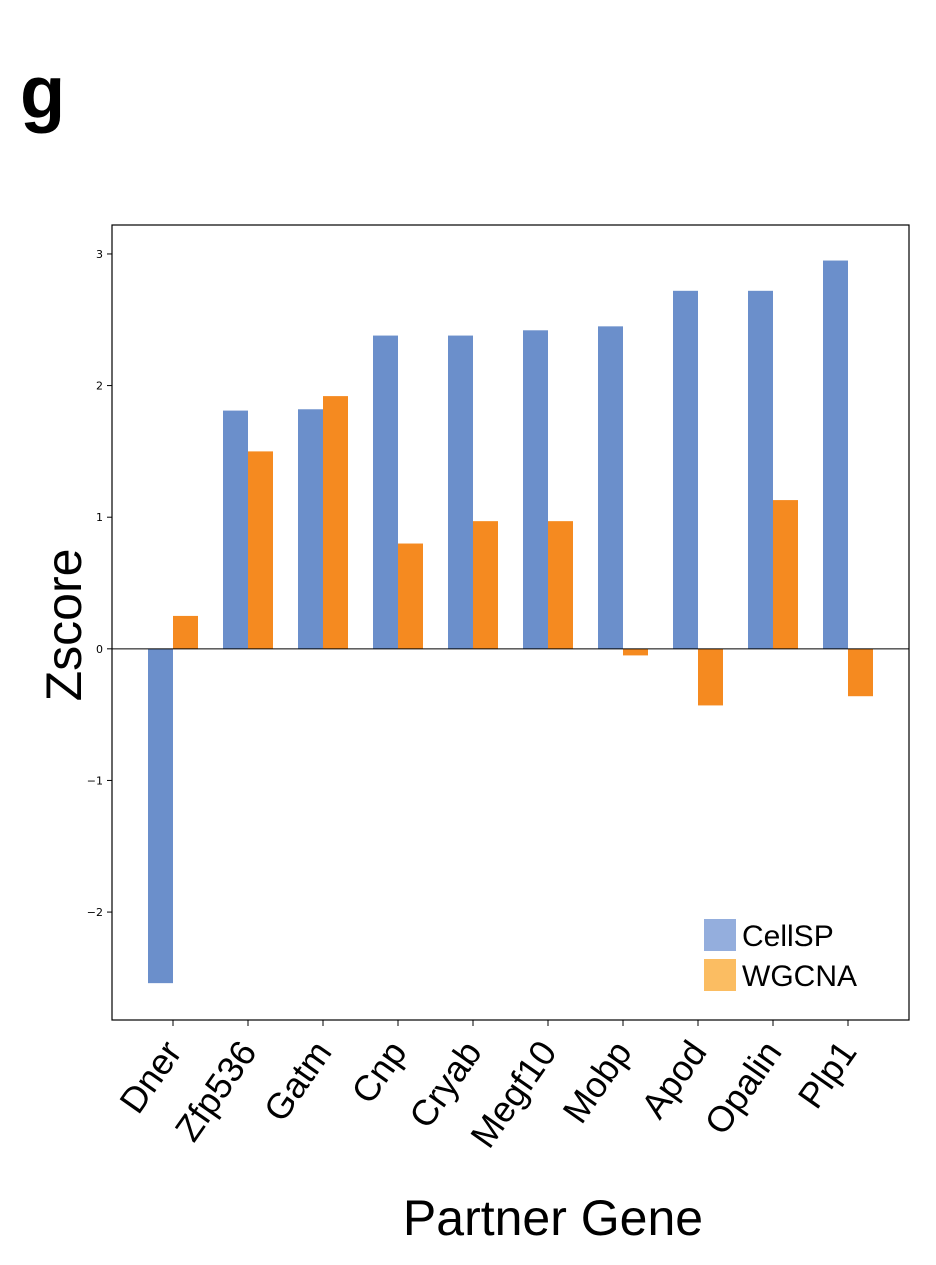 This screenshot has width=936, height=1265. What do you see at coordinates (485, 585) in the screenshot?
I see `bar-wgcna-cryab` at bounding box center [485, 585].